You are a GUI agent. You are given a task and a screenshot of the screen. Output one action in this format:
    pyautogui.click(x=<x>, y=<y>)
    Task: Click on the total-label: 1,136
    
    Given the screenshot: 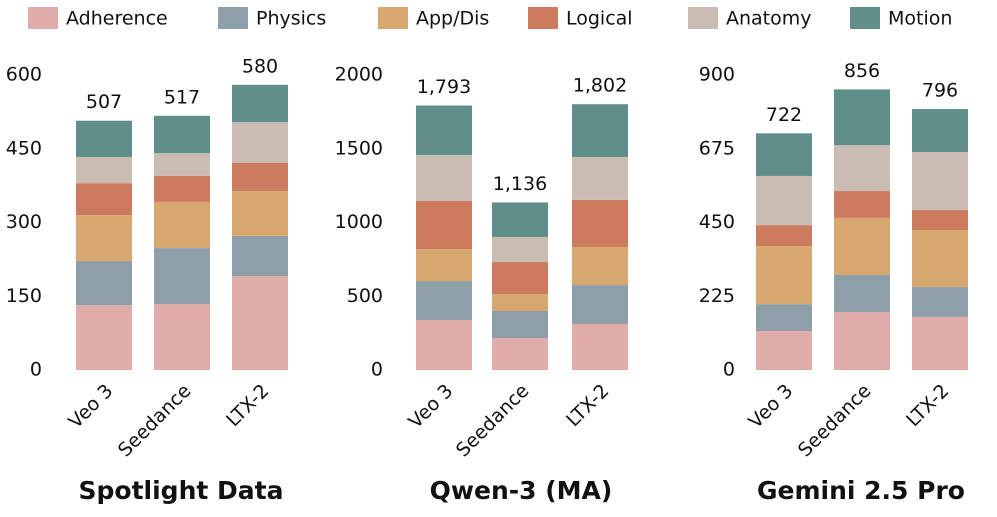 What is the action you would take?
    pyautogui.click(x=520, y=184)
    